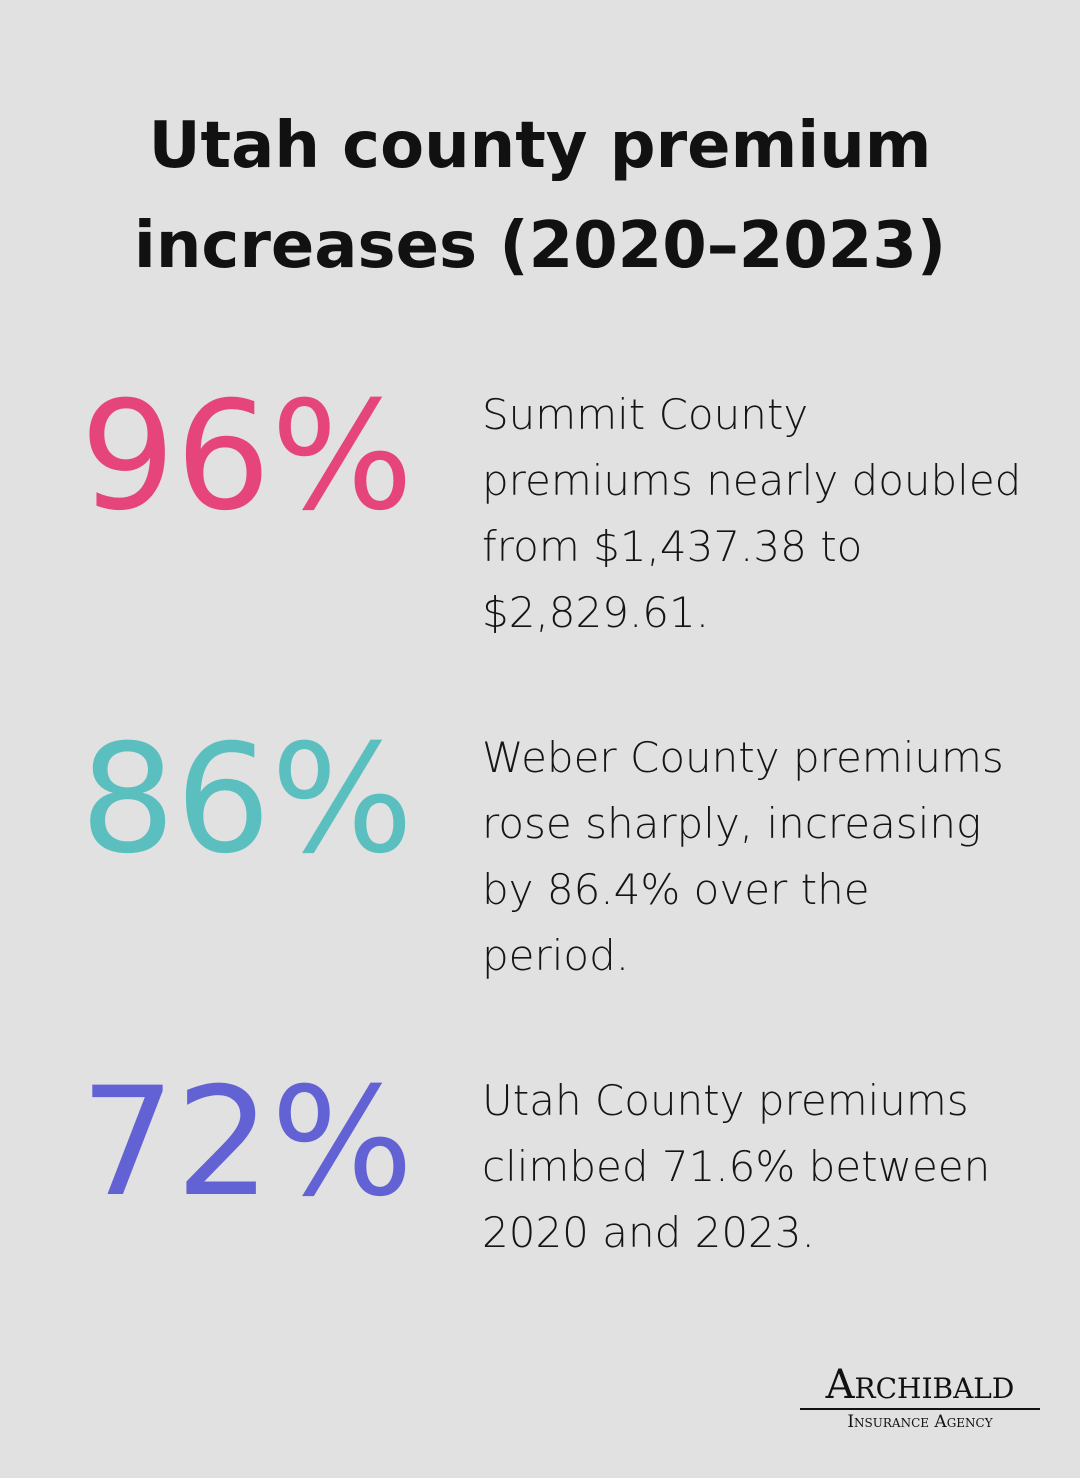 The height and width of the screenshot is (1478, 1080). I want to click on logo-tagline: Insurance Agency, so click(920, 1422).